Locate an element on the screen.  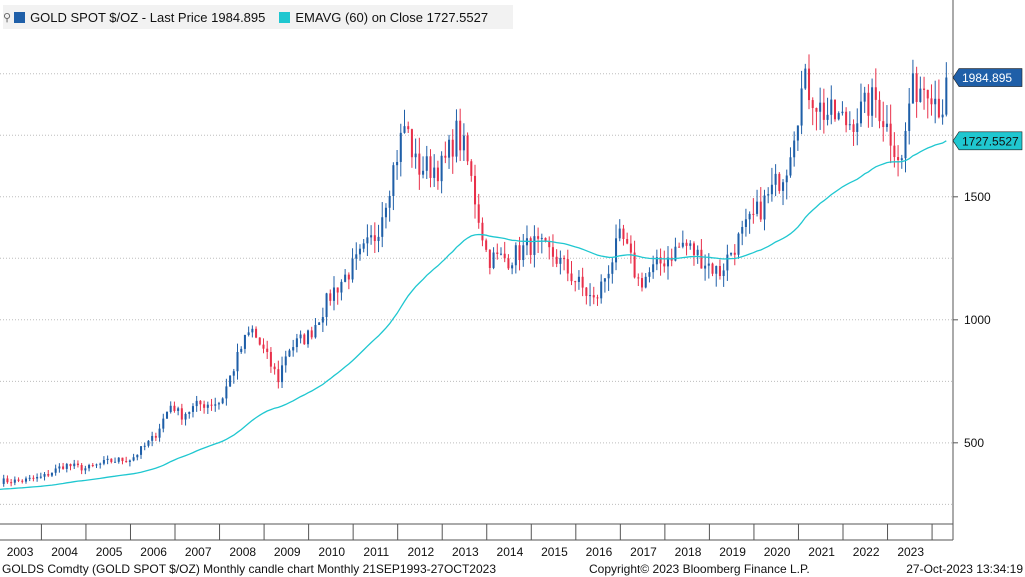
chart-settings-icon: ⚲ is located at coordinates (7, 17).